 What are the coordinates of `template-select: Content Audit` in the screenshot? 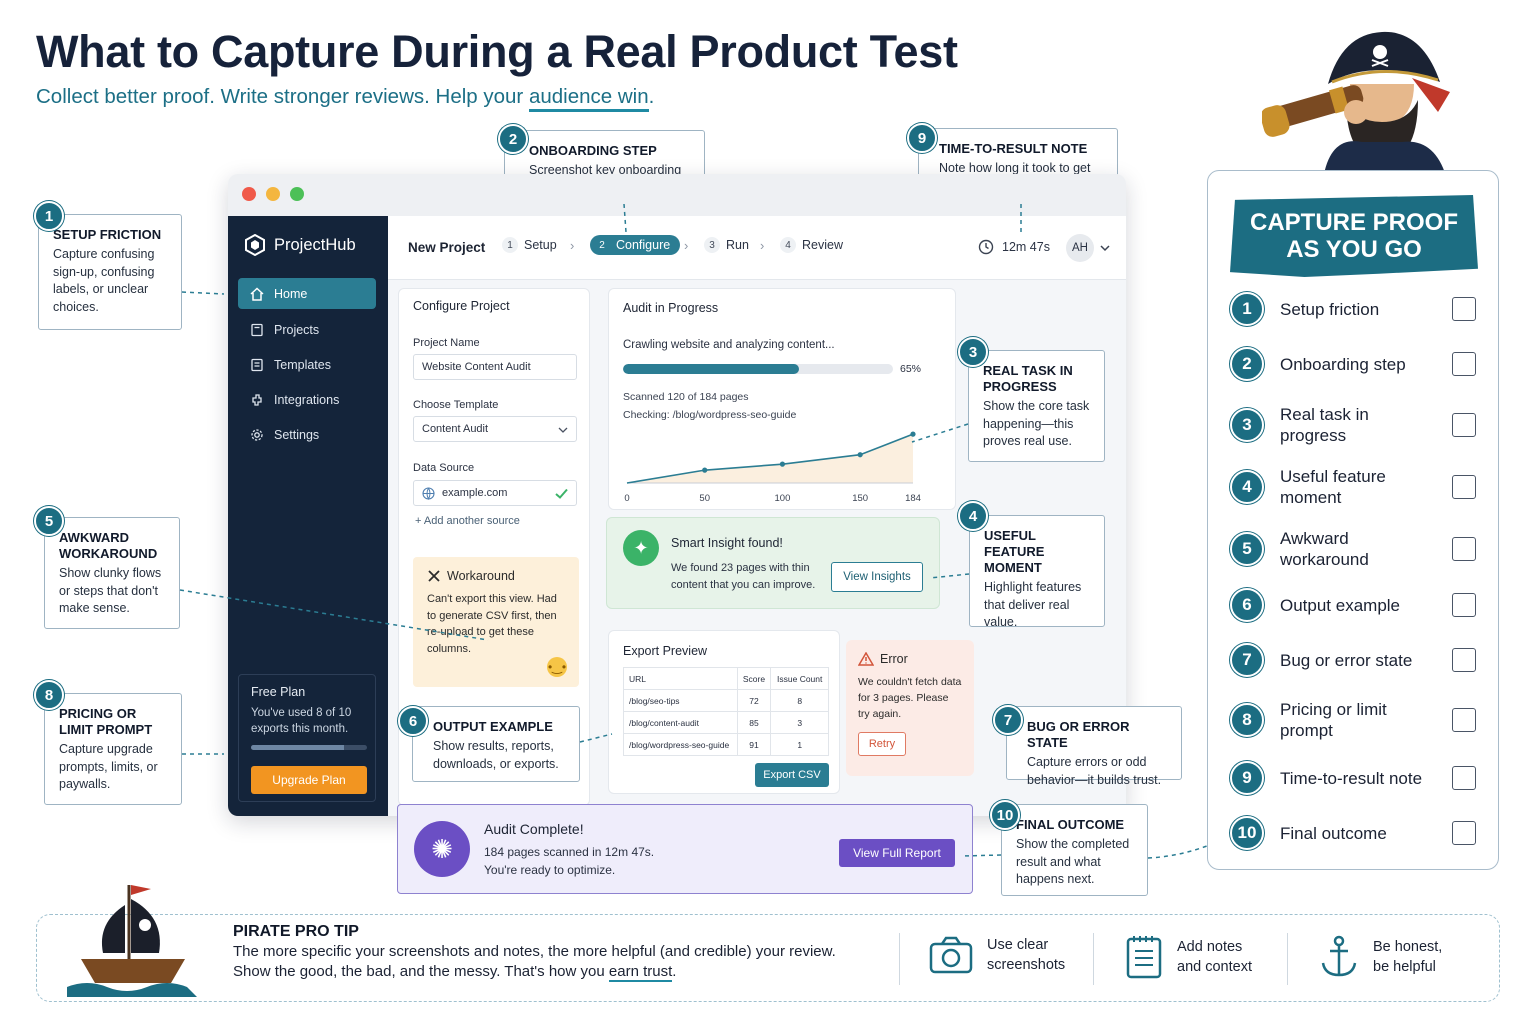 It's located at (495, 429).